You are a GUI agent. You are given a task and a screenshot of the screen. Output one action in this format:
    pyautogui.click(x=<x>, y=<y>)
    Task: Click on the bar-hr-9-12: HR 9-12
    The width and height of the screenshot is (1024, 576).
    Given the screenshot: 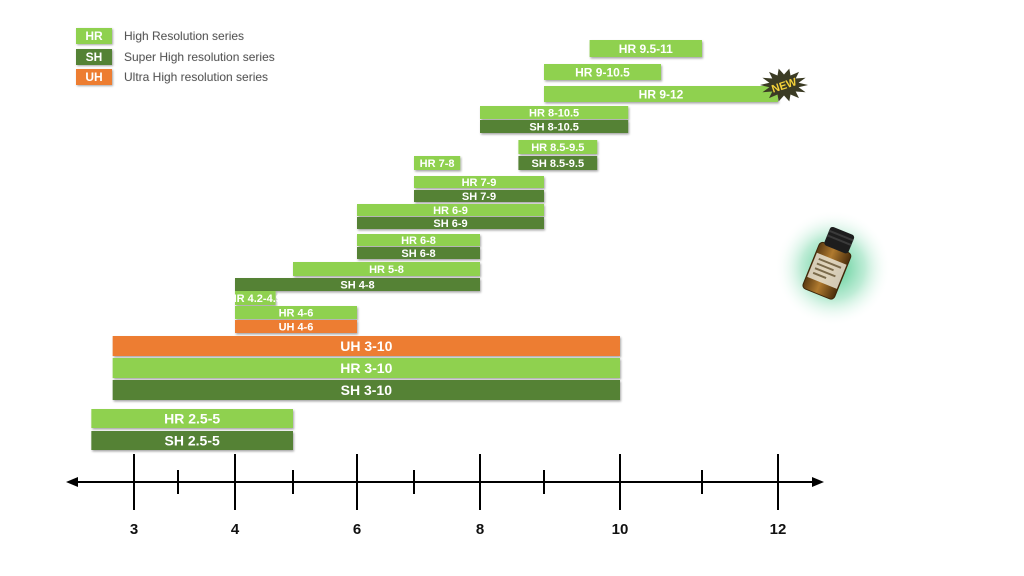 What is the action you would take?
    pyautogui.click(x=661, y=94)
    